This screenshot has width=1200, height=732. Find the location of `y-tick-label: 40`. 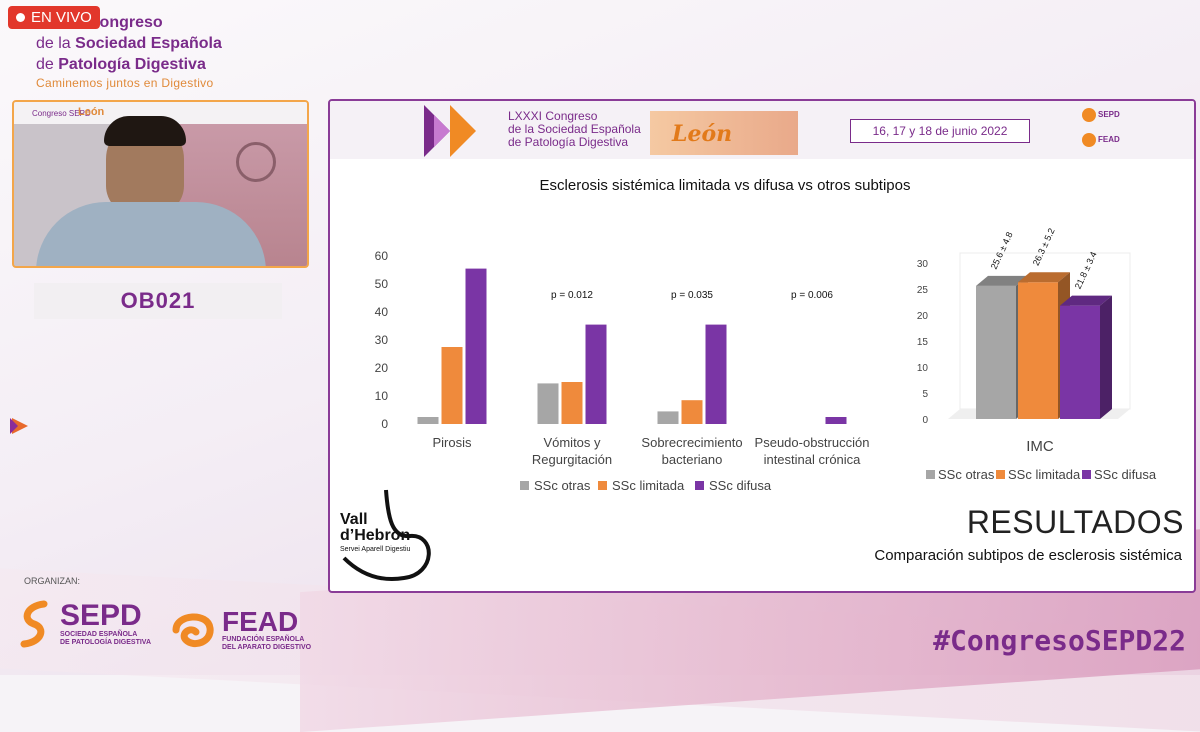

y-tick-label: 40 is located at coordinates (382, 312).